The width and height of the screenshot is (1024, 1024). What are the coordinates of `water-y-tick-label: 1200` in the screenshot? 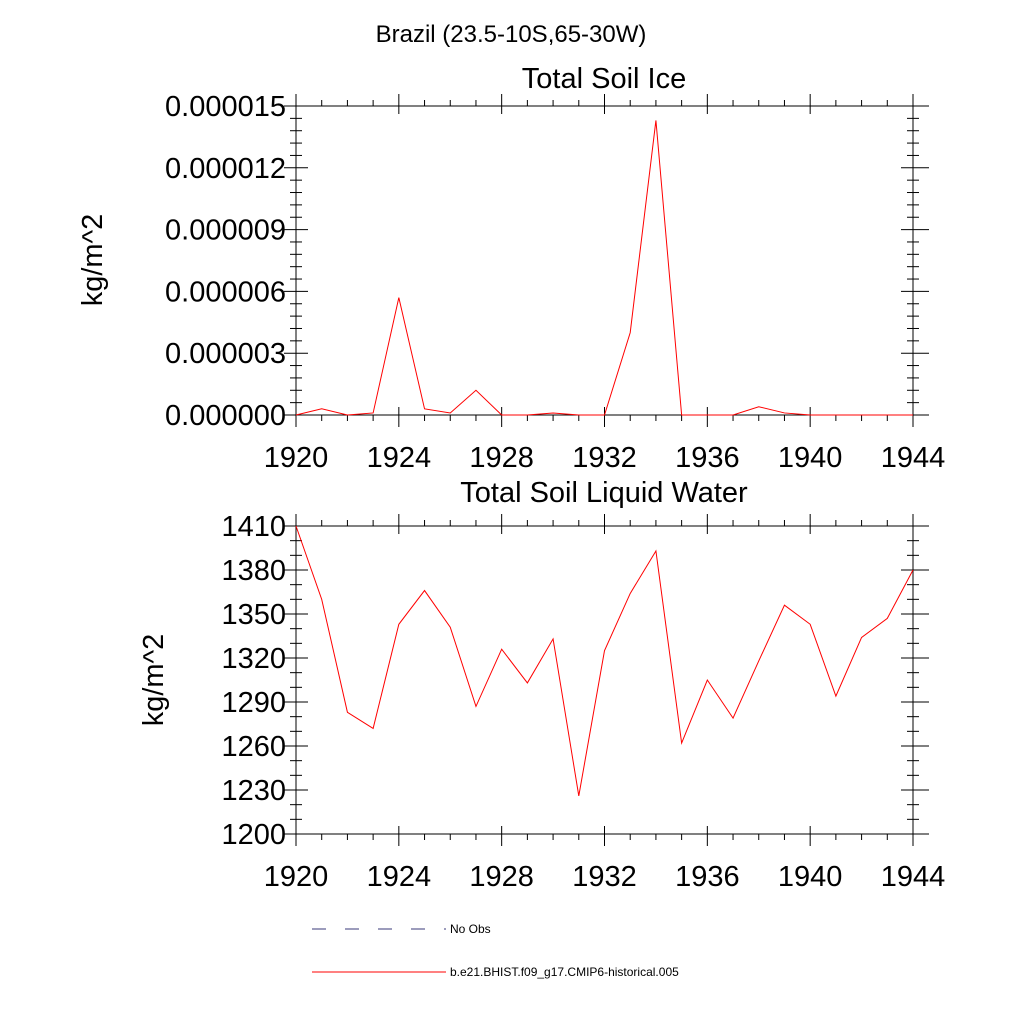 It's located at (253, 835).